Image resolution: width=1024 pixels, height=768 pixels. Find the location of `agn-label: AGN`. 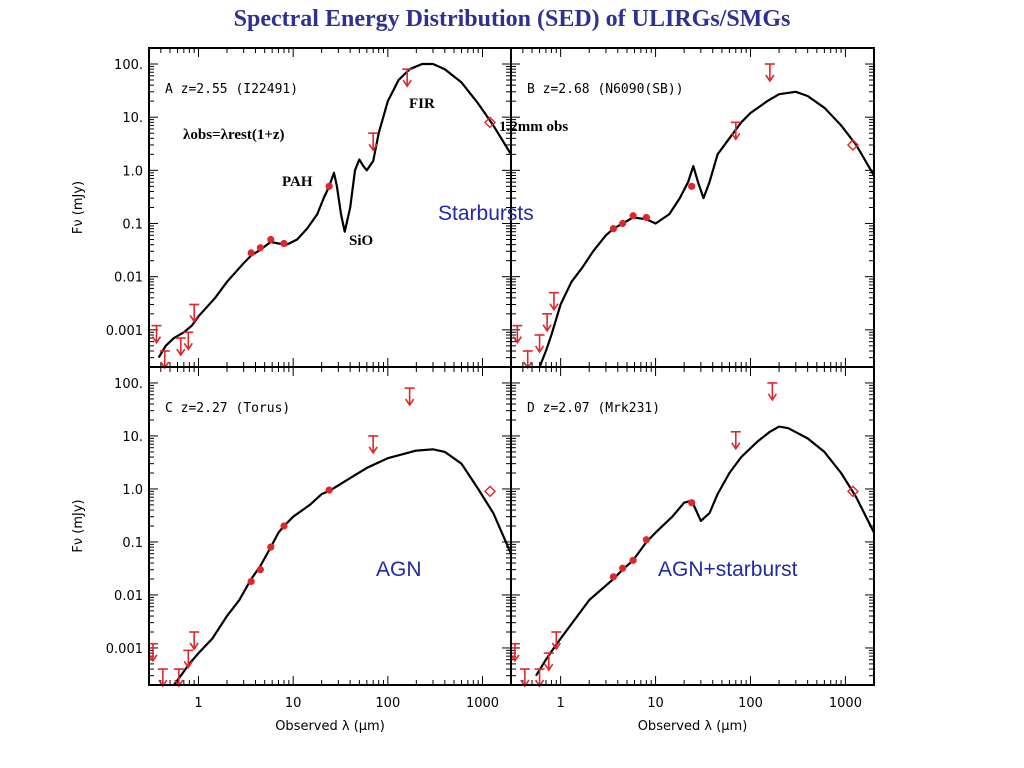

agn-label: AGN is located at coordinates (399, 569).